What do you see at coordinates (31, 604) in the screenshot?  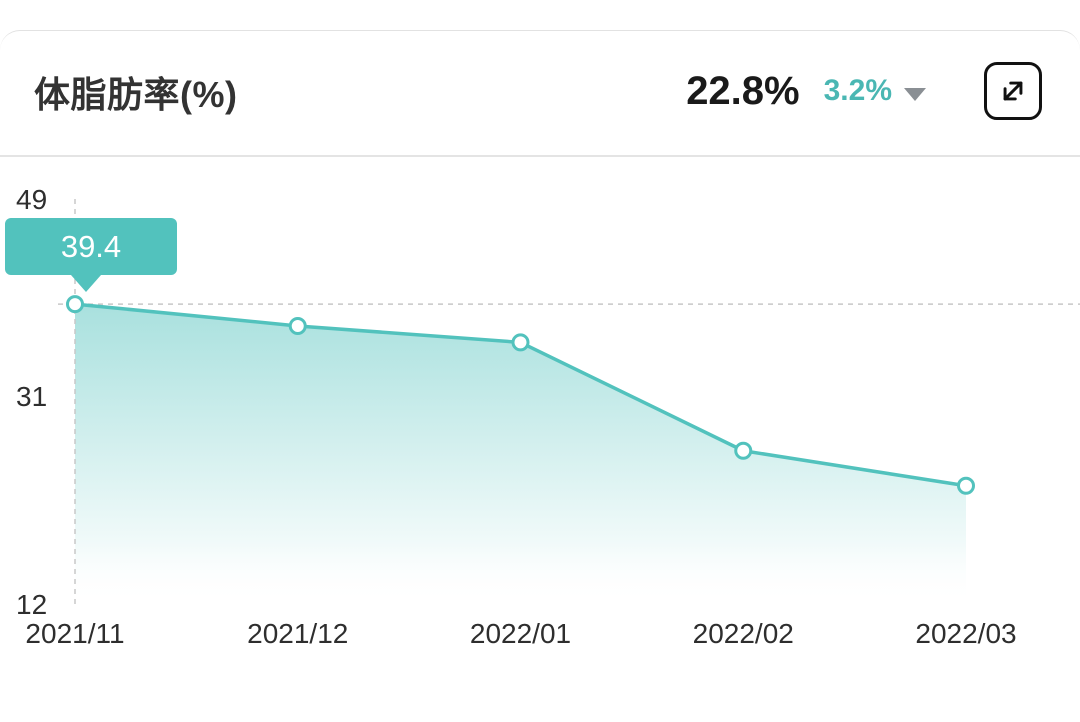 I see `y-axis-label: 12` at bounding box center [31, 604].